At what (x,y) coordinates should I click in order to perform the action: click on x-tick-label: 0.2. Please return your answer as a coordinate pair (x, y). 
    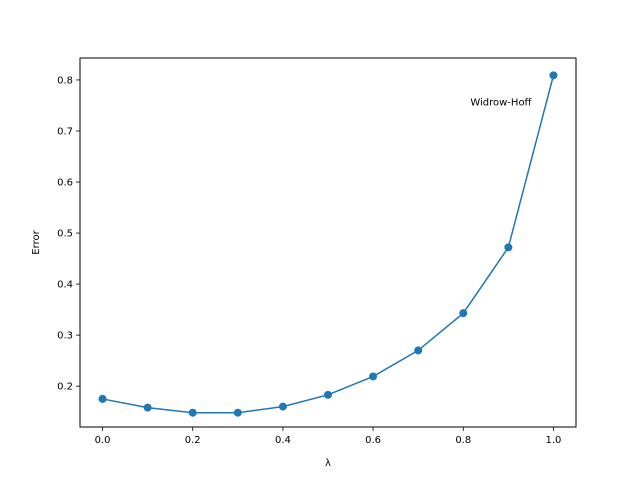
    Looking at the image, I should click on (193, 440).